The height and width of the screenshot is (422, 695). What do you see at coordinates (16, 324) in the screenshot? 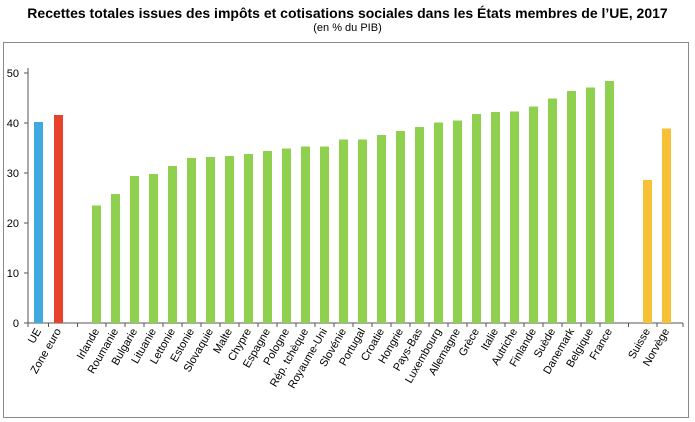
I see `y-tick-label: 0` at bounding box center [16, 324].